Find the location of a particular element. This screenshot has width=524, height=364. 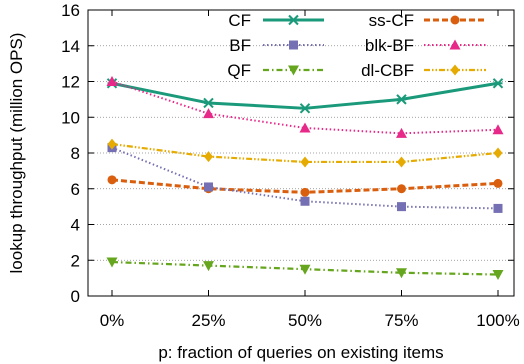

x-tick-label: 75% is located at coordinates (401, 320).